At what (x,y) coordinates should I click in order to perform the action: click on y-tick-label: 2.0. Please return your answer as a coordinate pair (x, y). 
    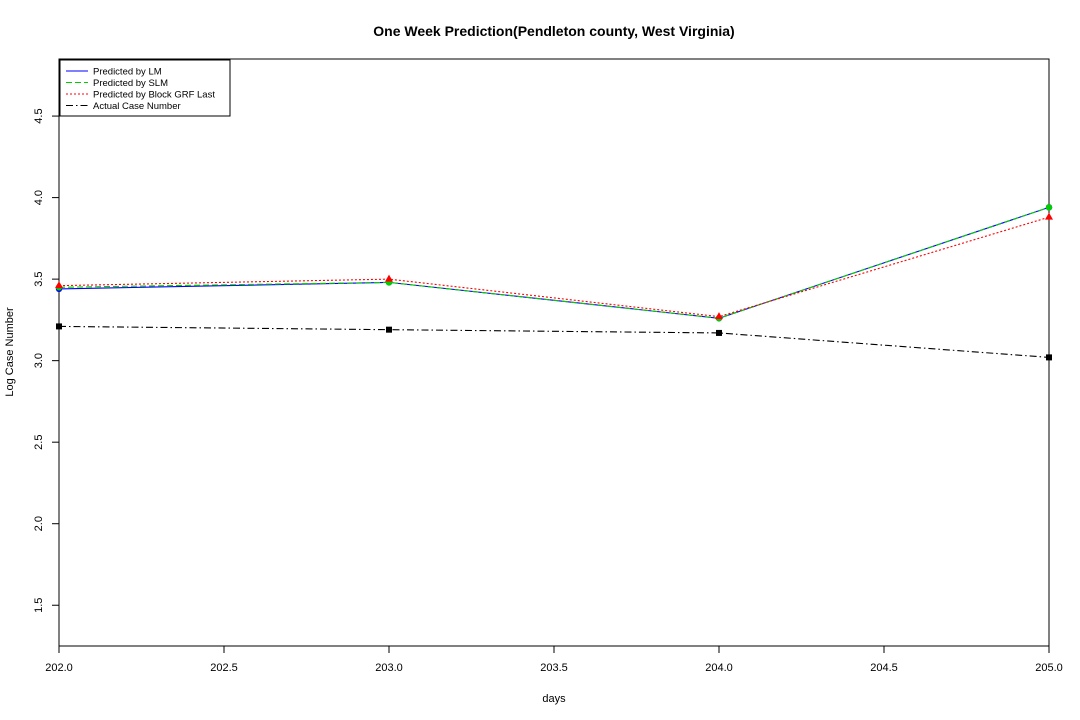
    Looking at the image, I should click on (39, 523).